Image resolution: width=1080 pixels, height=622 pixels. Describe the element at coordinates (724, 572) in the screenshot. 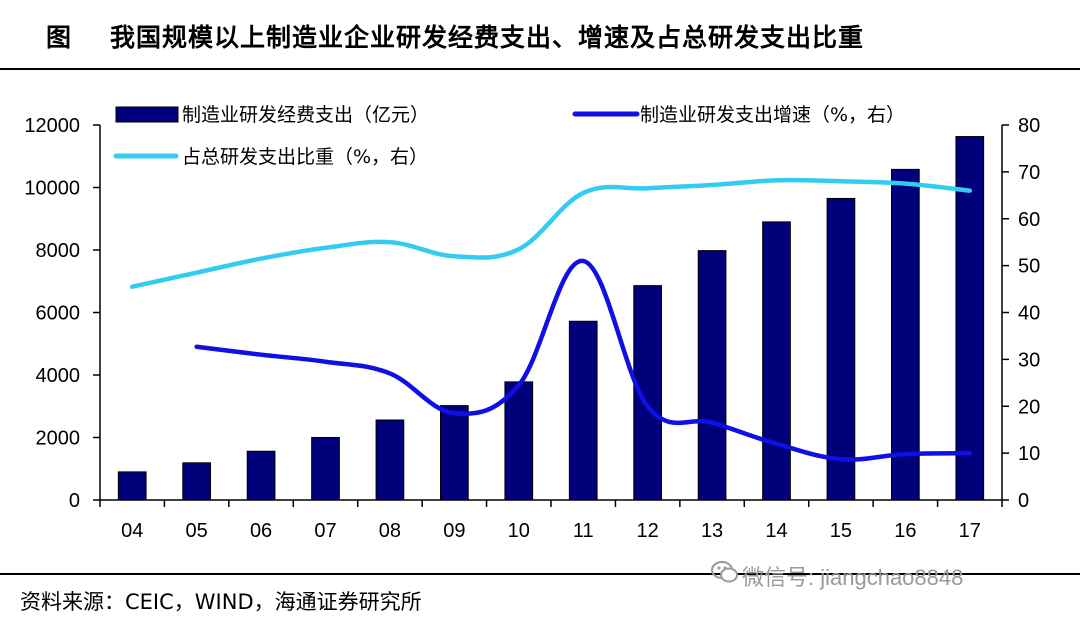

I see `wechat-logo-icon` at that location.